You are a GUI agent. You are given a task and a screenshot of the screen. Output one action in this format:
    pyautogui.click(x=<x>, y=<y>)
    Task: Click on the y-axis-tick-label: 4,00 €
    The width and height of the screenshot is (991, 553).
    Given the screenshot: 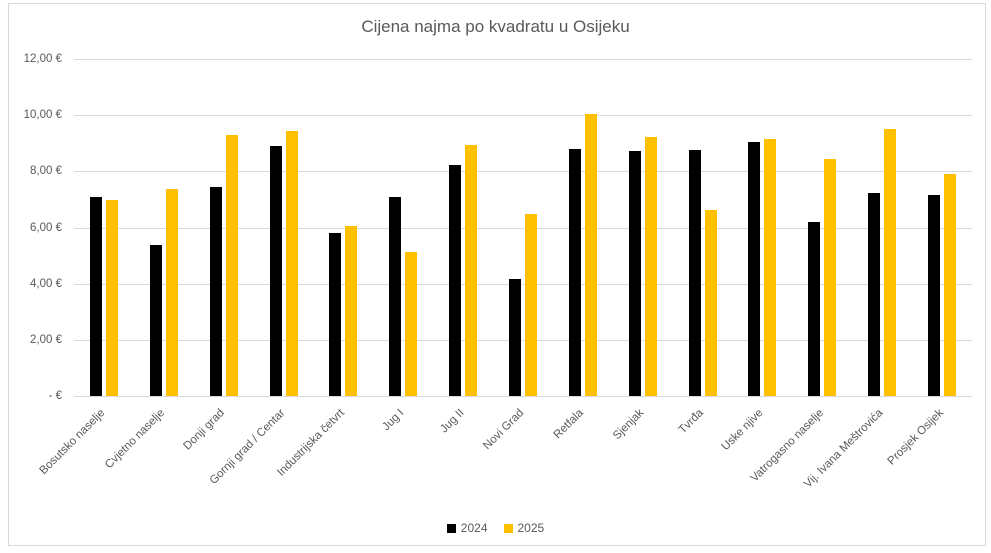 What is the action you would take?
    pyautogui.click(x=46, y=283)
    